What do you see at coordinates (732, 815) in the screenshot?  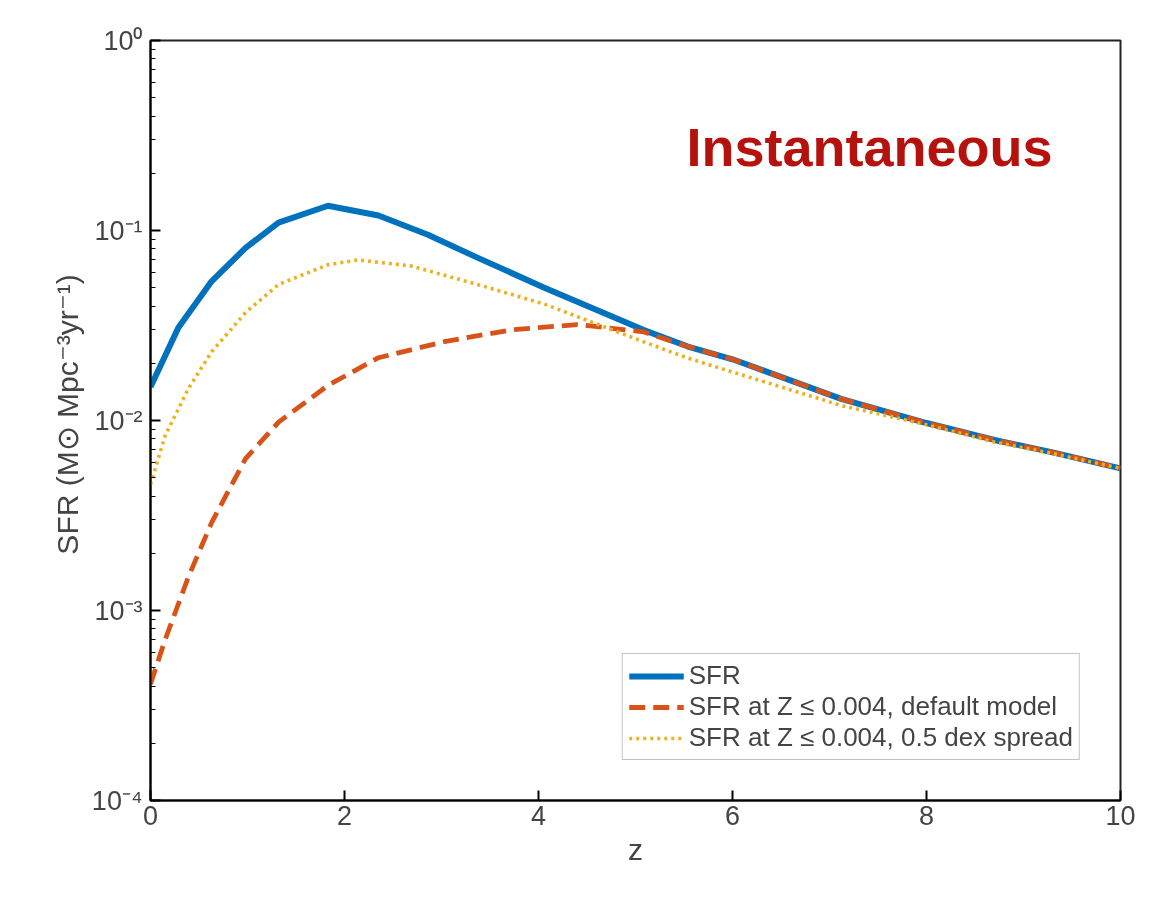 I see `x-tick-label: 6` at bounding box center [732, 815].